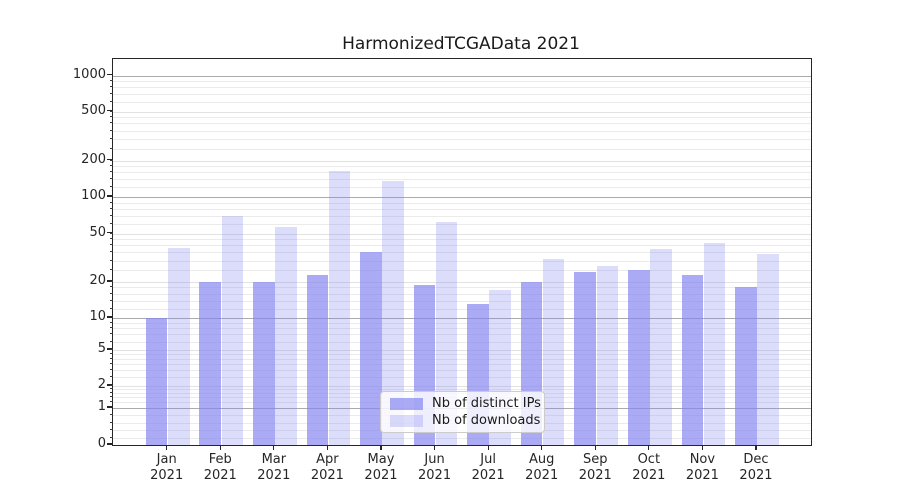  I want to click on x-tick-label: Feb 2021, so click(220, 467).